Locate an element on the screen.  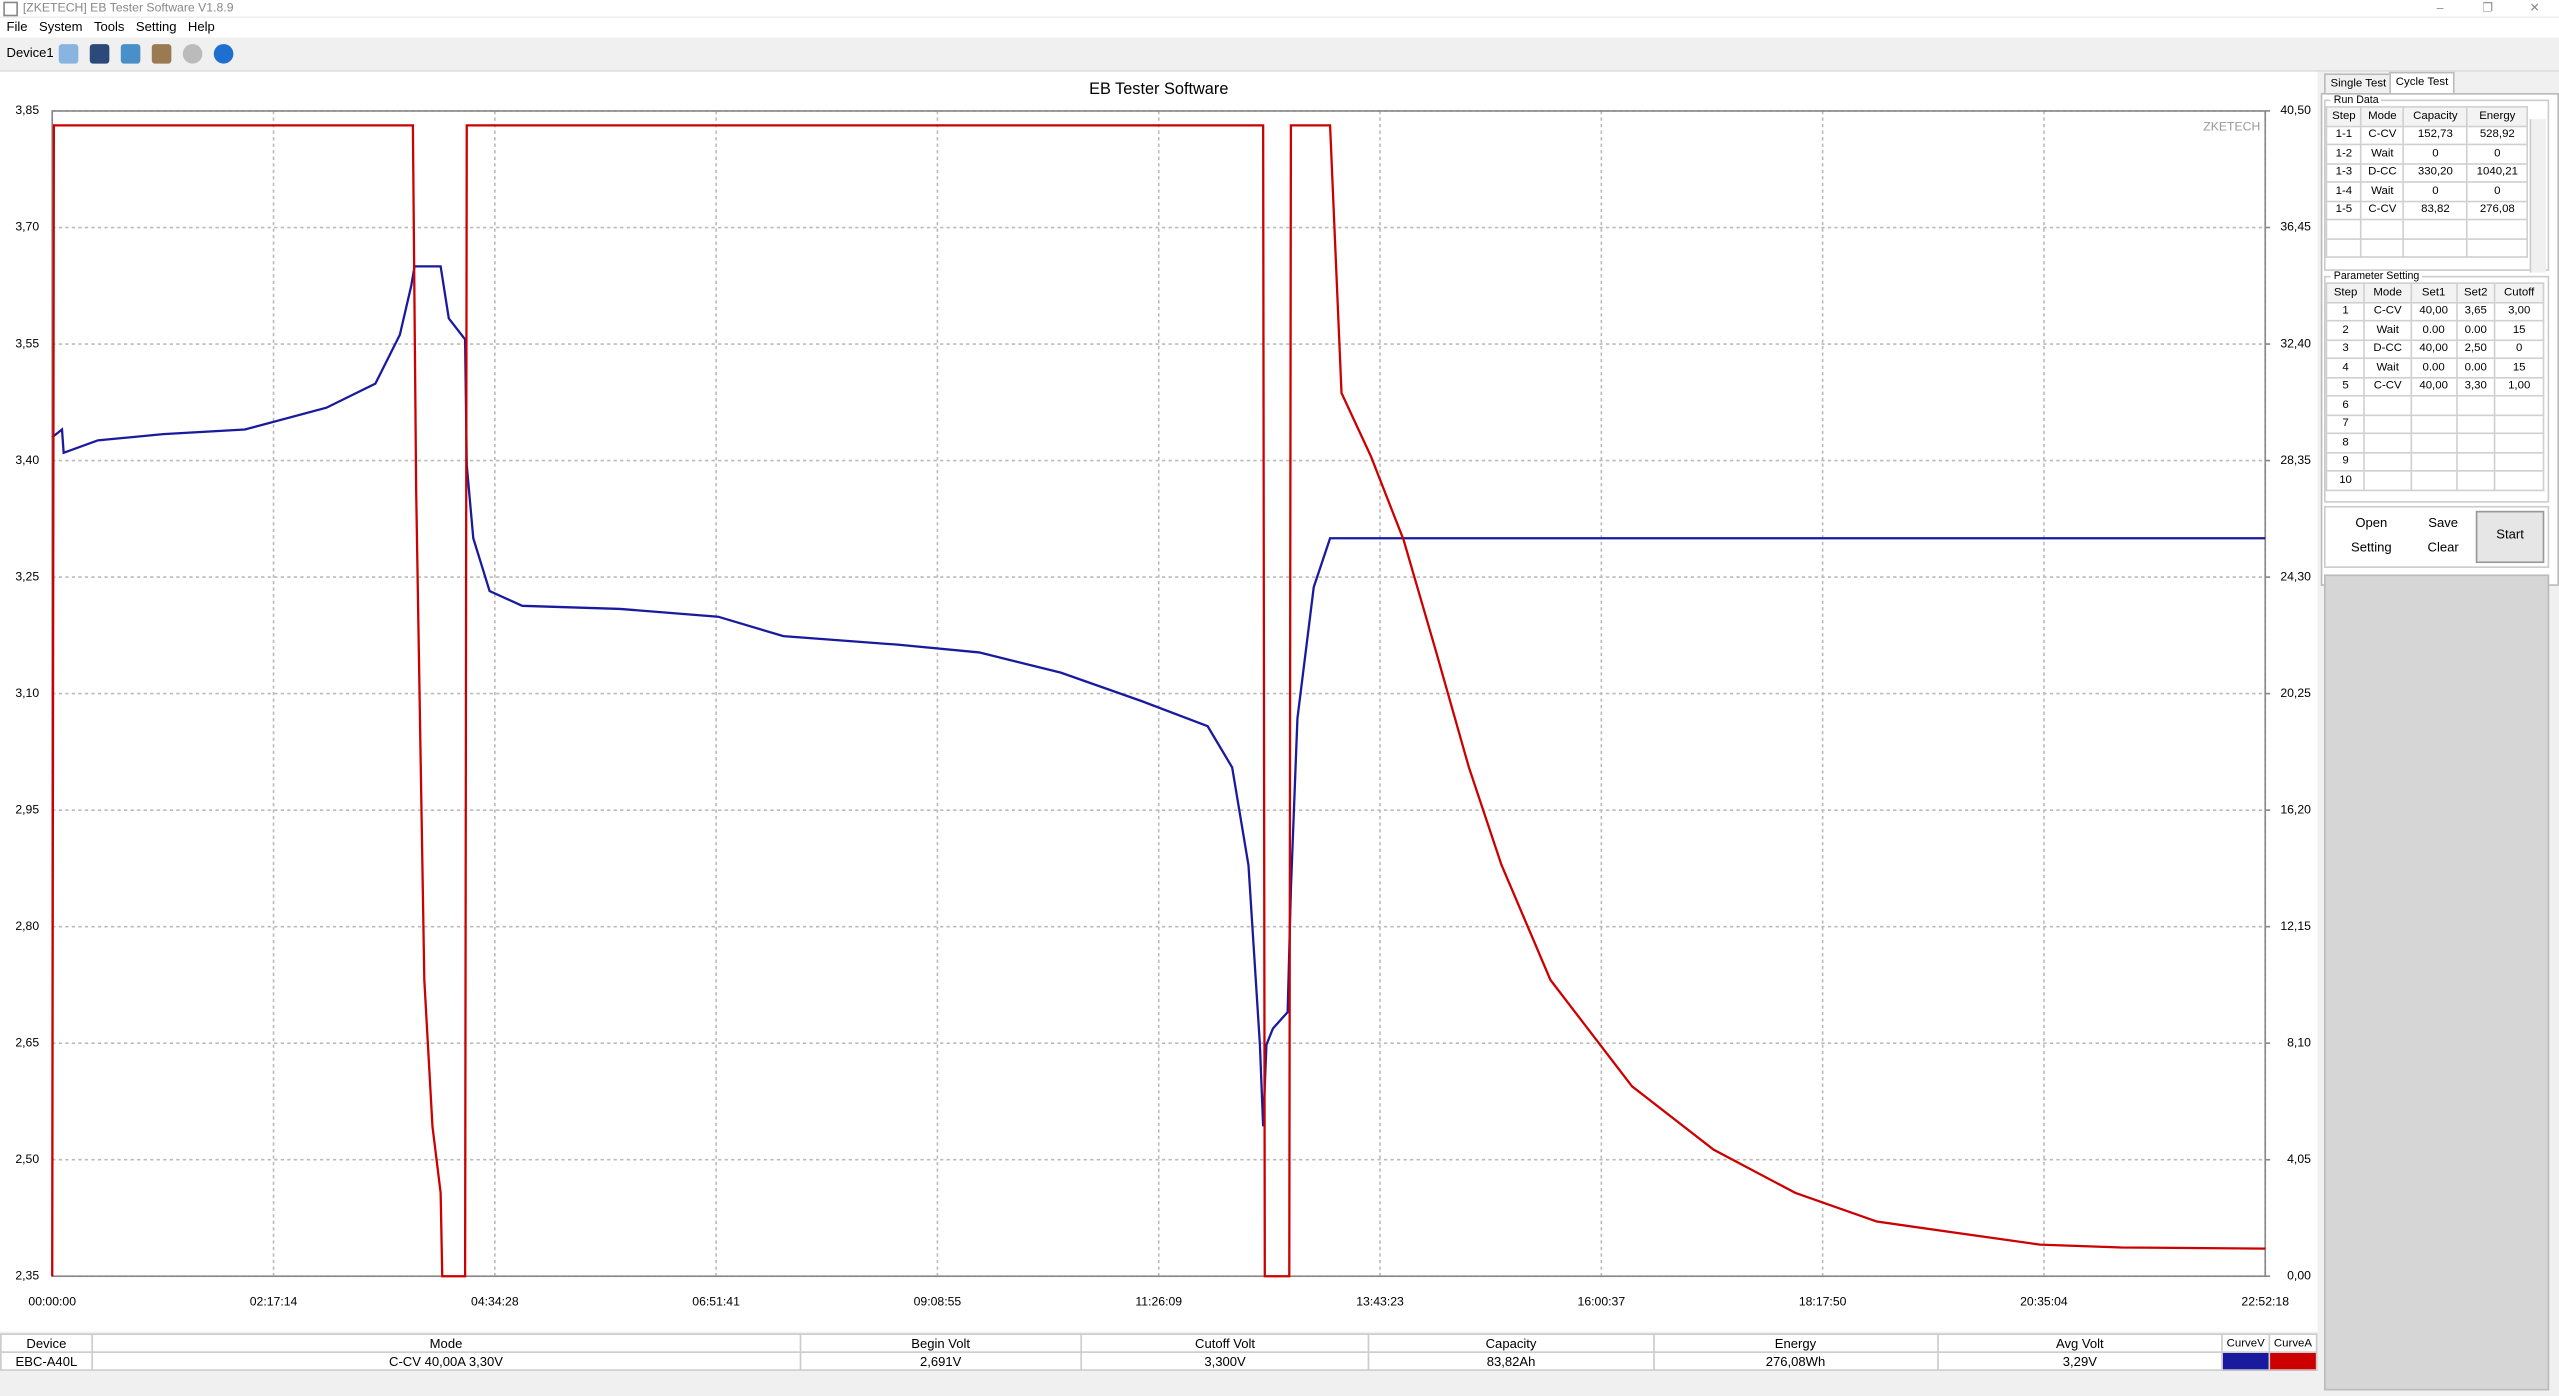
column-header: Avg Volt is located at coordinates (2079, 1343).